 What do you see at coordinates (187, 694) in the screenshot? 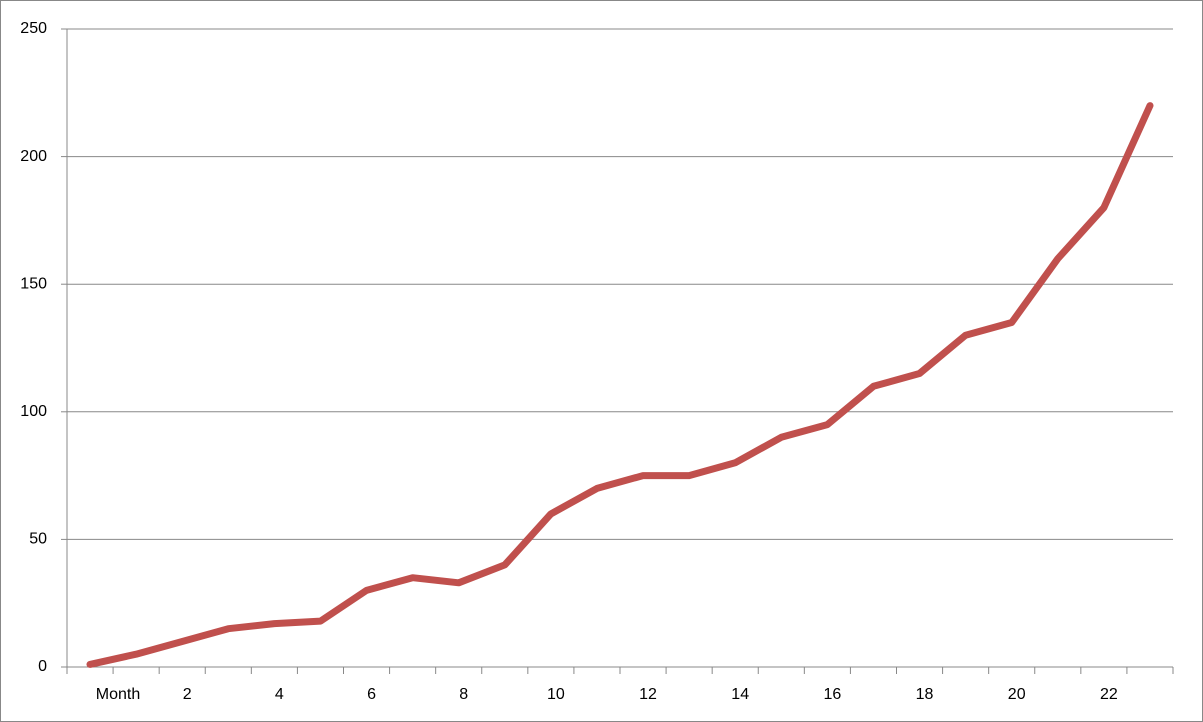
I see `x-tick-label: 2` at bounding box center [187, 694].